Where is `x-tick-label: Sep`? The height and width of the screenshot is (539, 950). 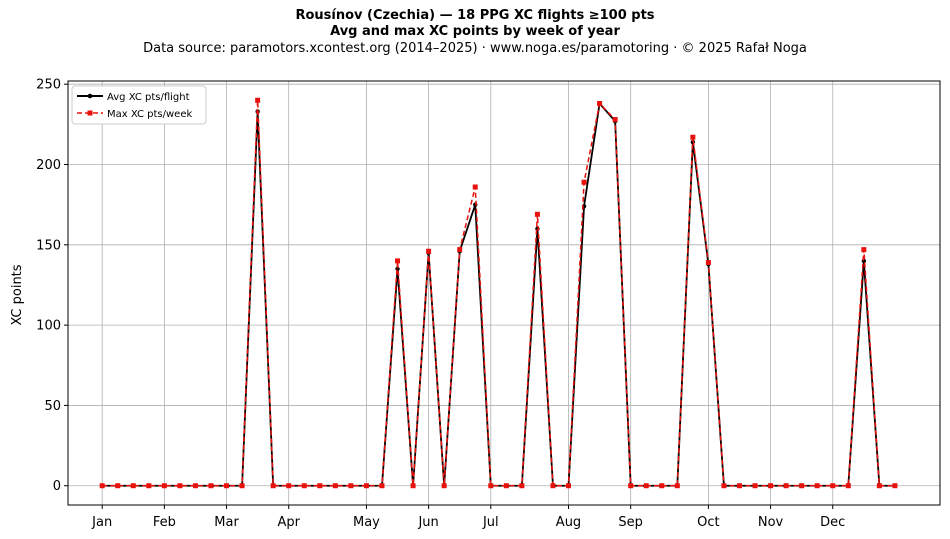
x-tick-label: Sep is located at coordinates (630, 522).